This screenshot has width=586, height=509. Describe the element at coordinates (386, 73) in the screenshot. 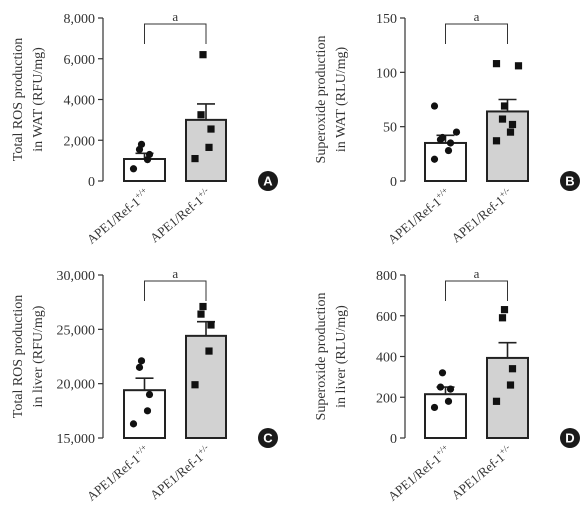

I see `y-tick-label: 100` at that location.